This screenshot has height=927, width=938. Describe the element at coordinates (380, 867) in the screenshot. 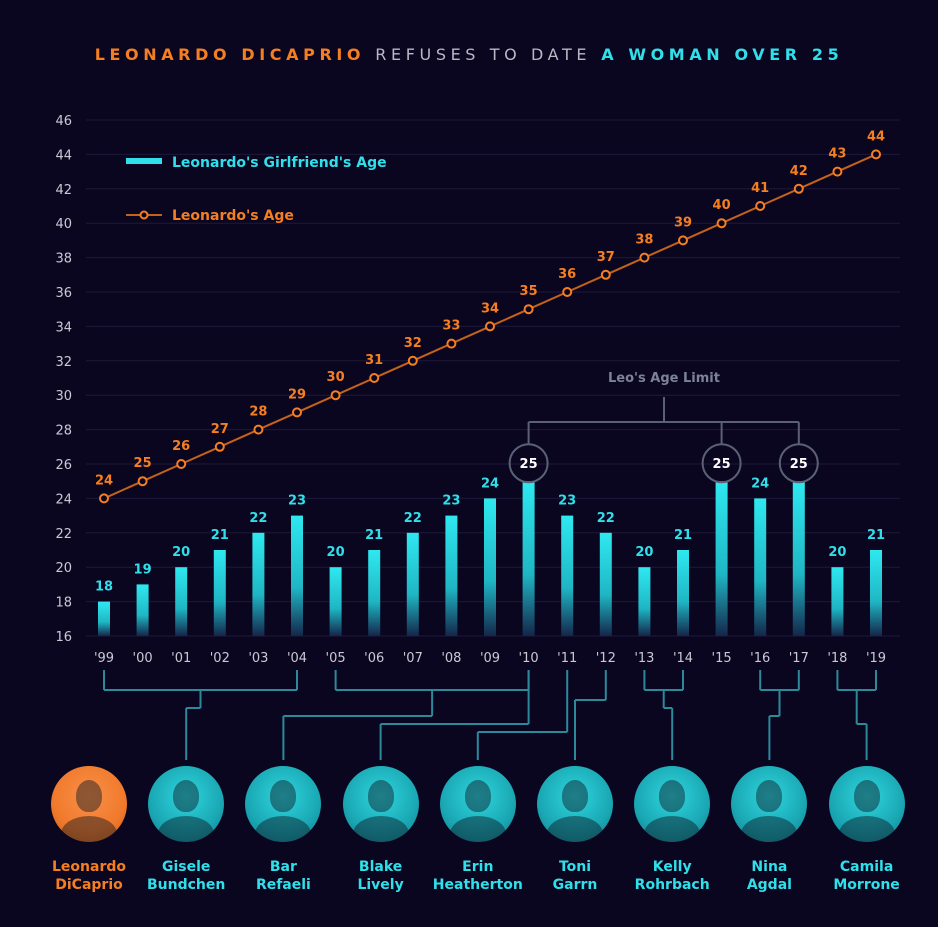

I see `person-first-name: Blake` at that location.